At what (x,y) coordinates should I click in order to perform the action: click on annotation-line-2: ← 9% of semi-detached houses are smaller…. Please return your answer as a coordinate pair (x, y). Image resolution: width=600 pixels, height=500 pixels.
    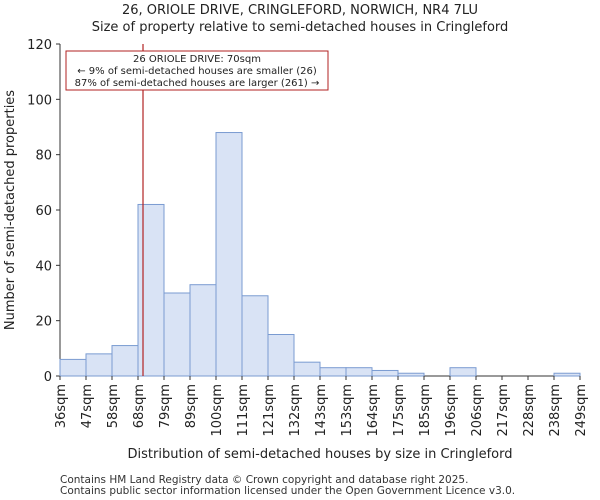
    Looking at the image, I should click on (197, 71).